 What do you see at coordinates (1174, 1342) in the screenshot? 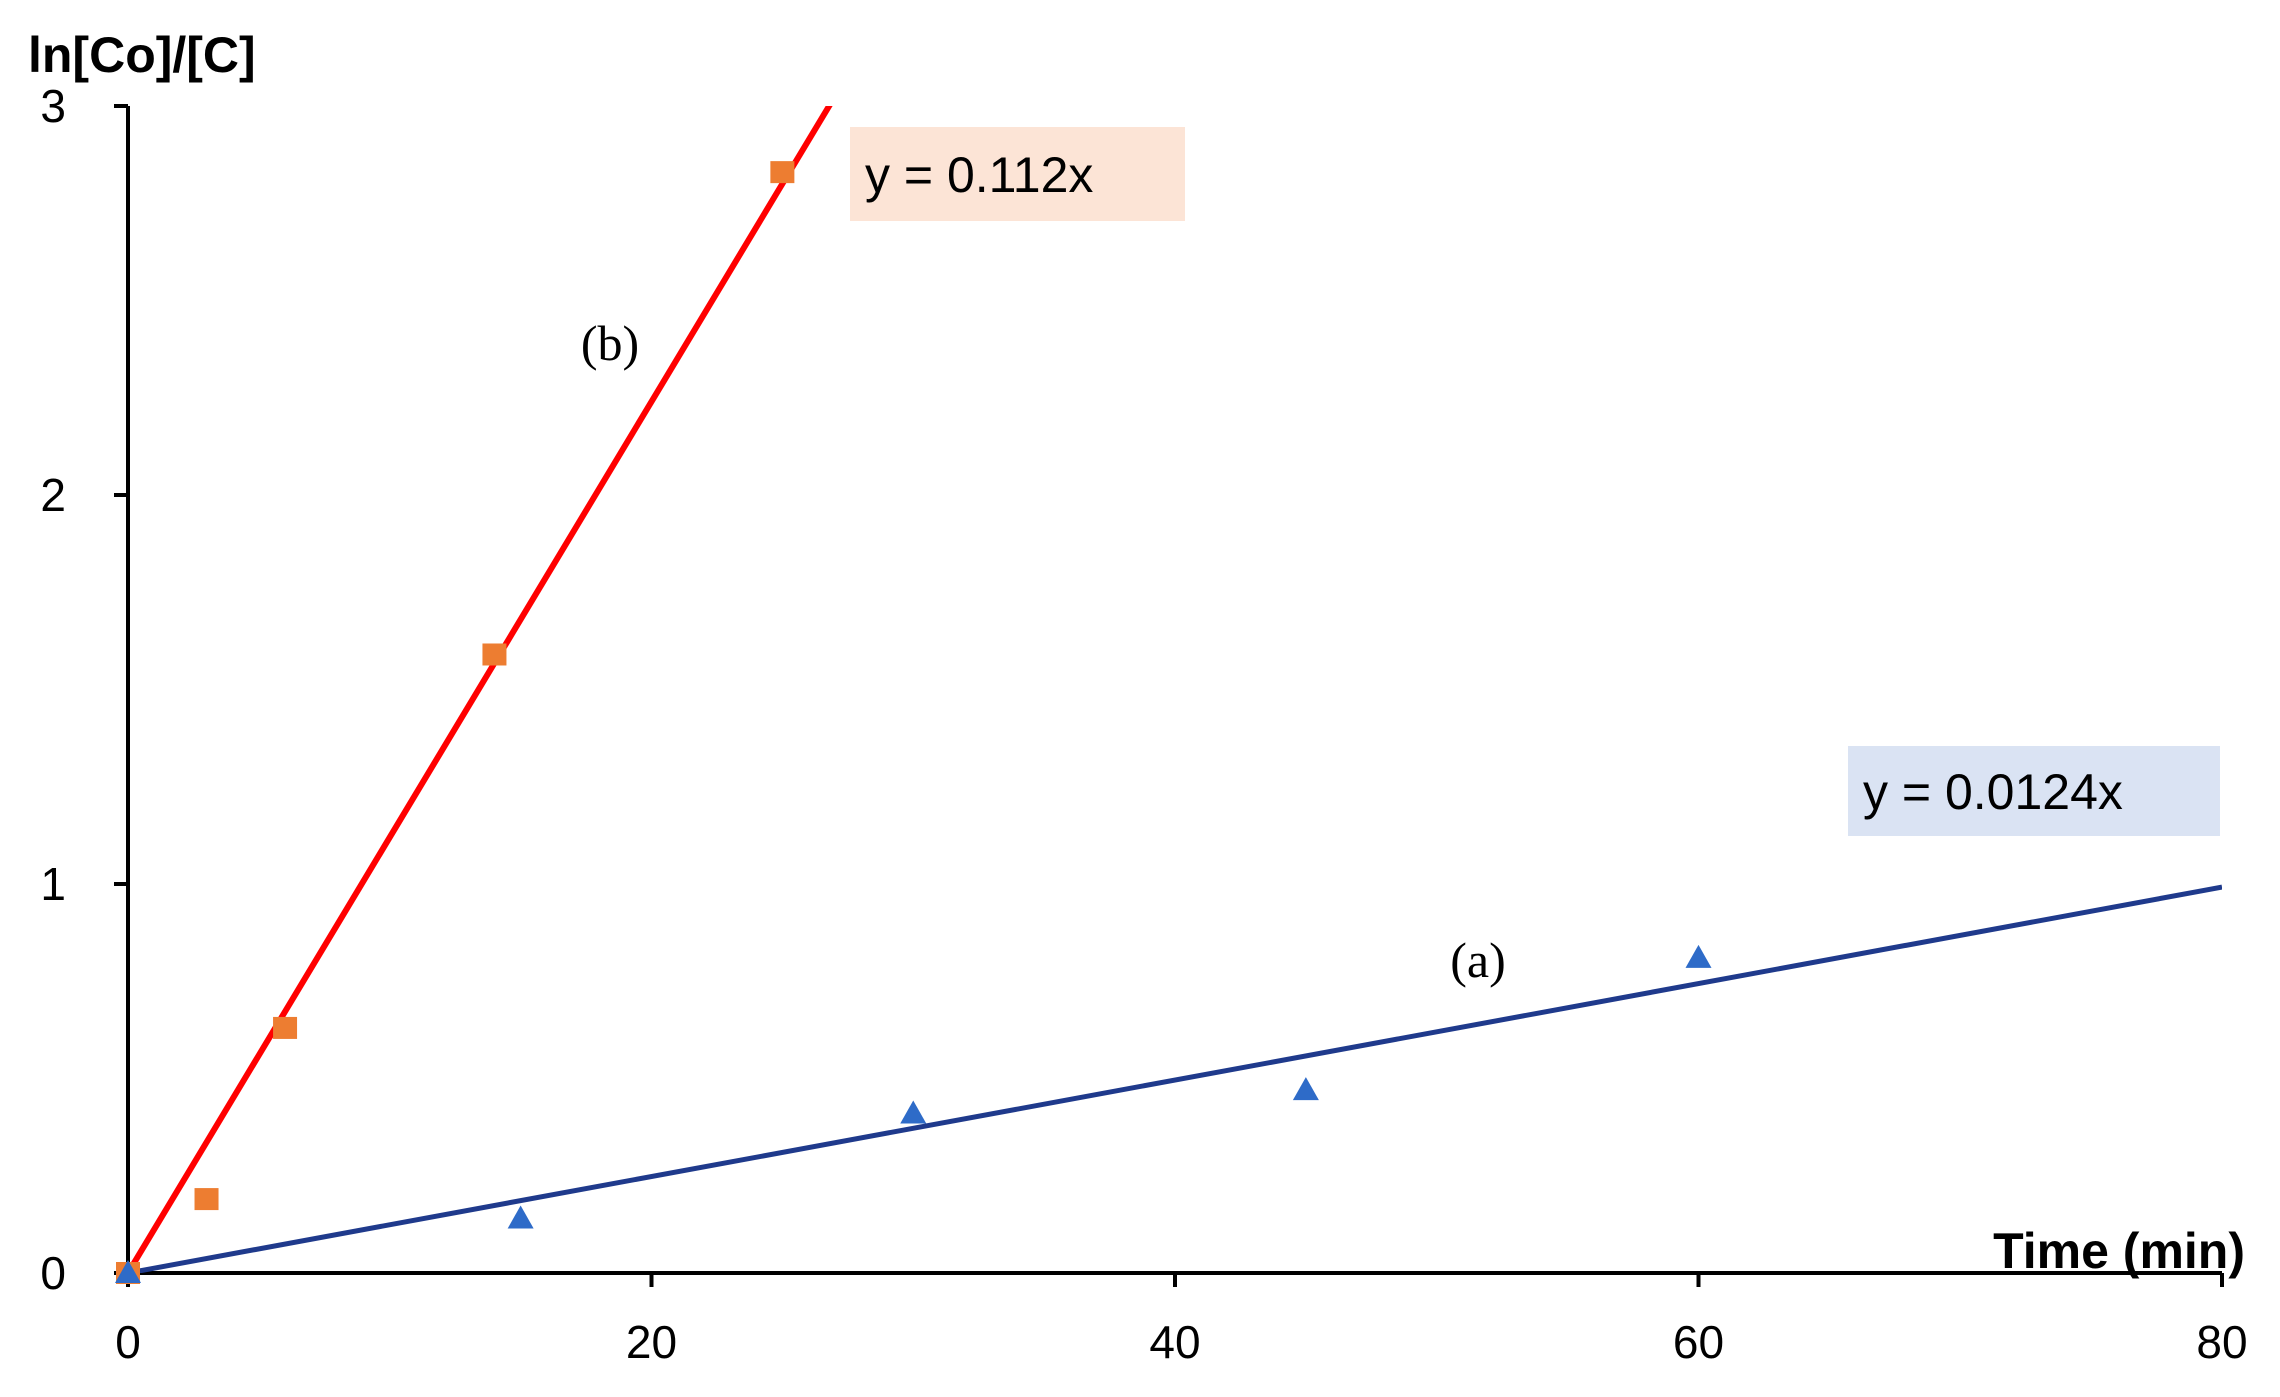
I see `x-tick-label: 40` at bounding box center [1174, 1342].